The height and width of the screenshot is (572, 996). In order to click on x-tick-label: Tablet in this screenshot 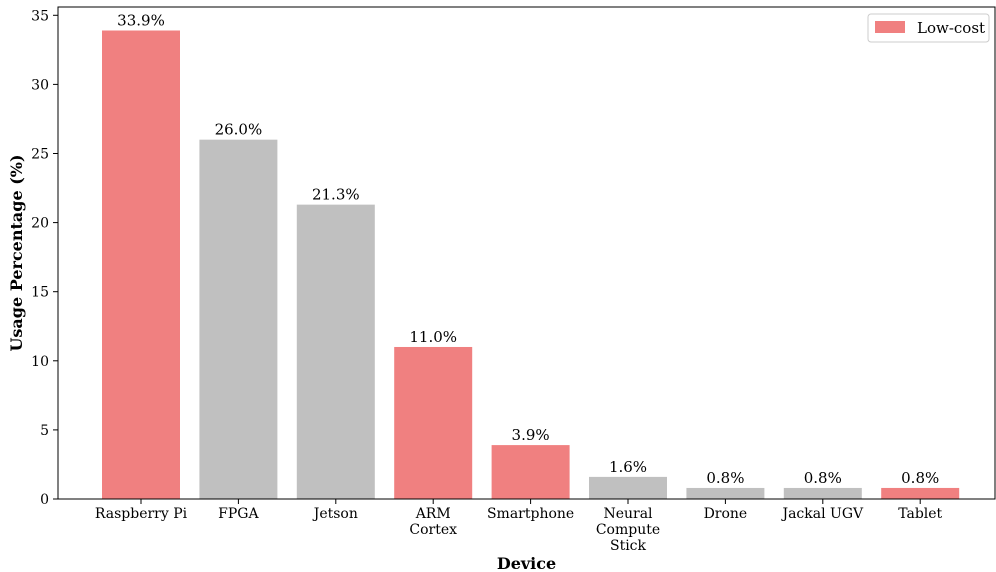, I will do `click(920, 514)`.